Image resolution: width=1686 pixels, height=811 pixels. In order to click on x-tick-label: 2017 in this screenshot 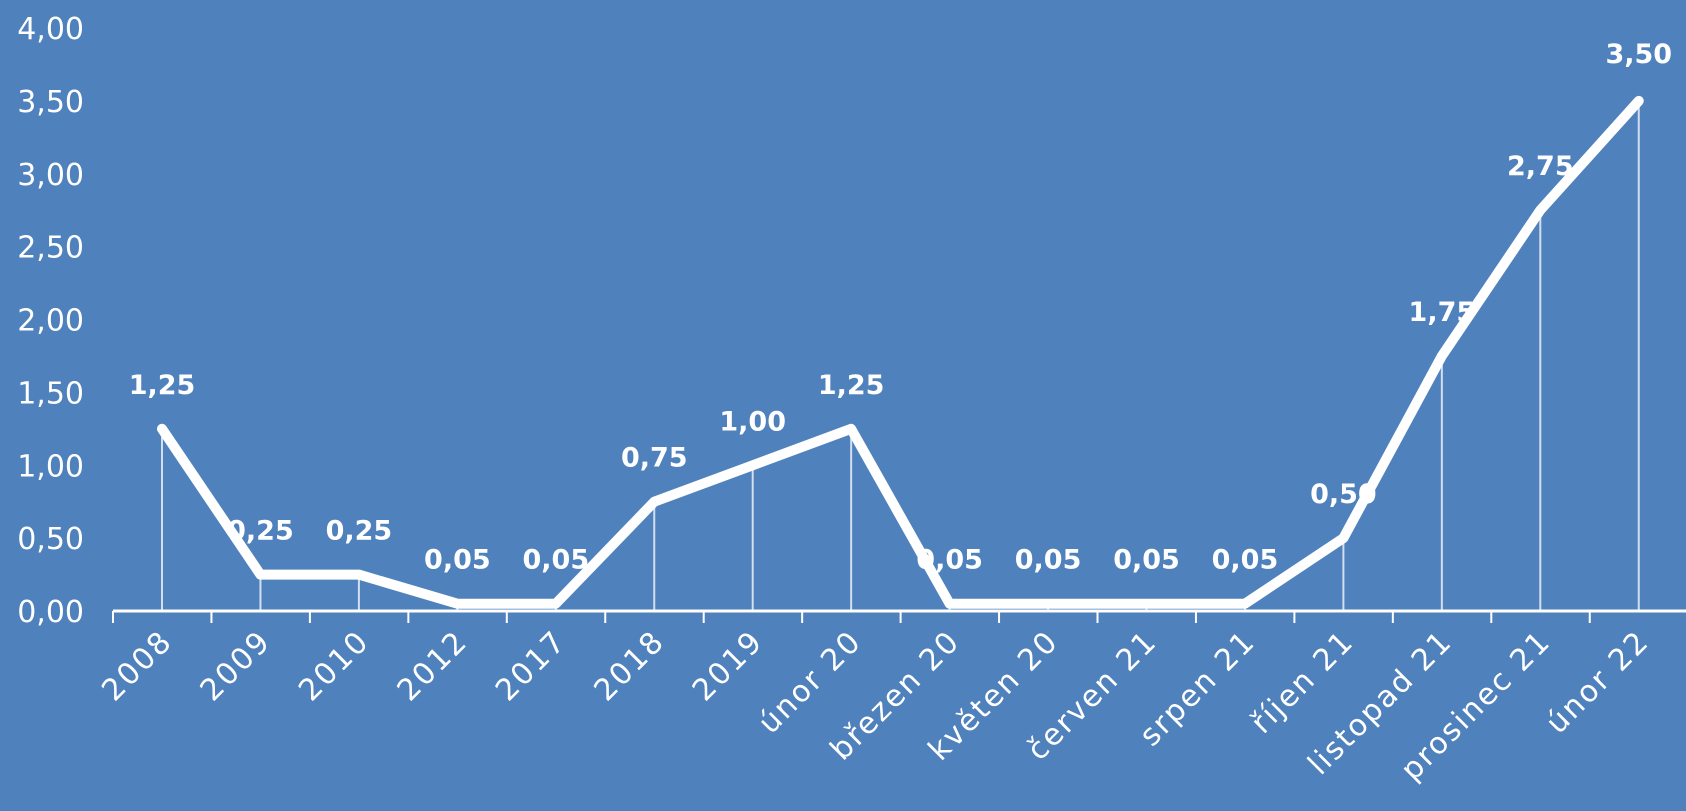, I will do `click(531, 666)`.